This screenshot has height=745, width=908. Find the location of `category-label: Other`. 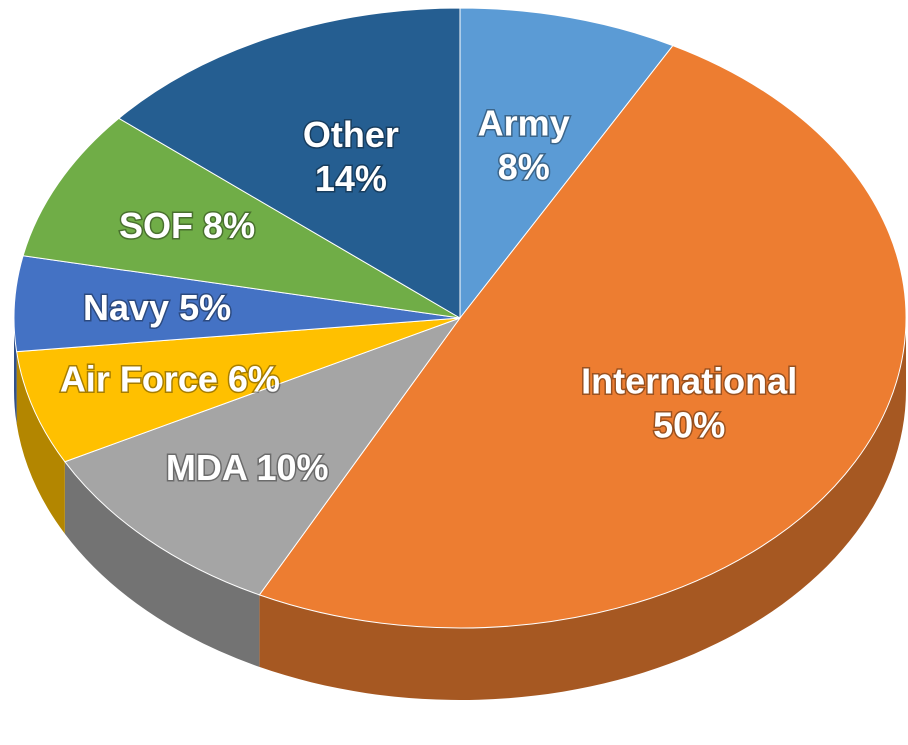

category-label: Other is located at coordinates (351, 134).